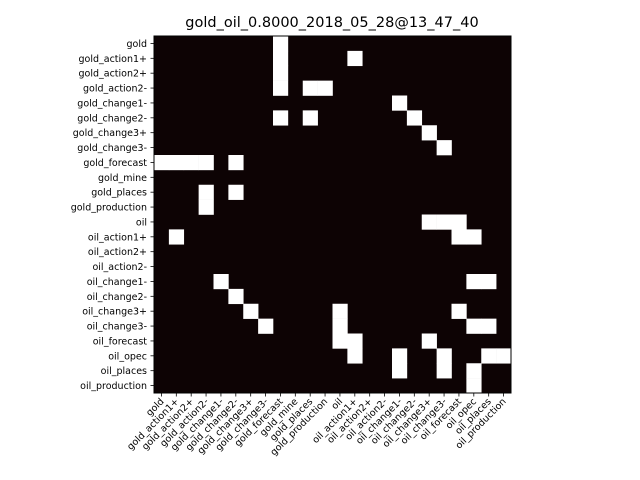  What do you see at coordinates (110, 133) in the screenshot?
I see `y-tick-label: gold_change3+` at bounding box center [110, 133].